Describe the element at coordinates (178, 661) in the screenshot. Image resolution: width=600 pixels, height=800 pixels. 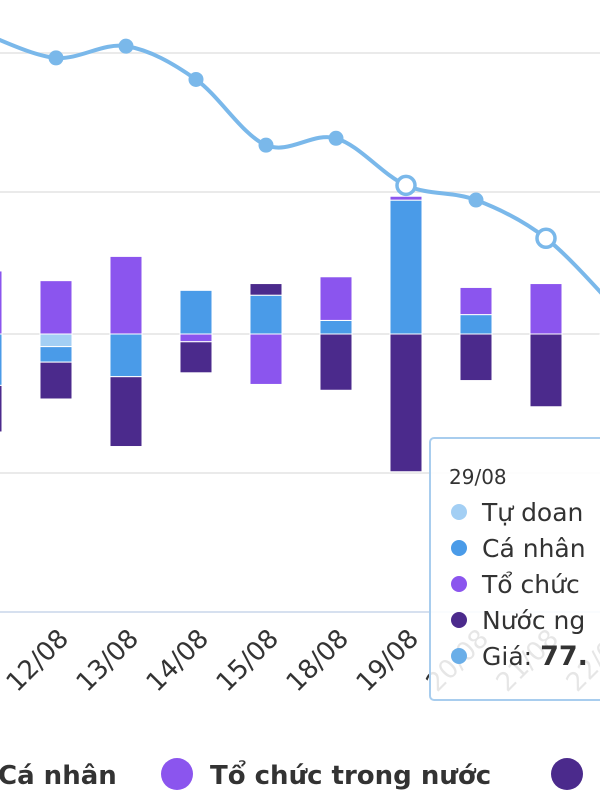
I see `x-tick-label: 14/08` at that location.